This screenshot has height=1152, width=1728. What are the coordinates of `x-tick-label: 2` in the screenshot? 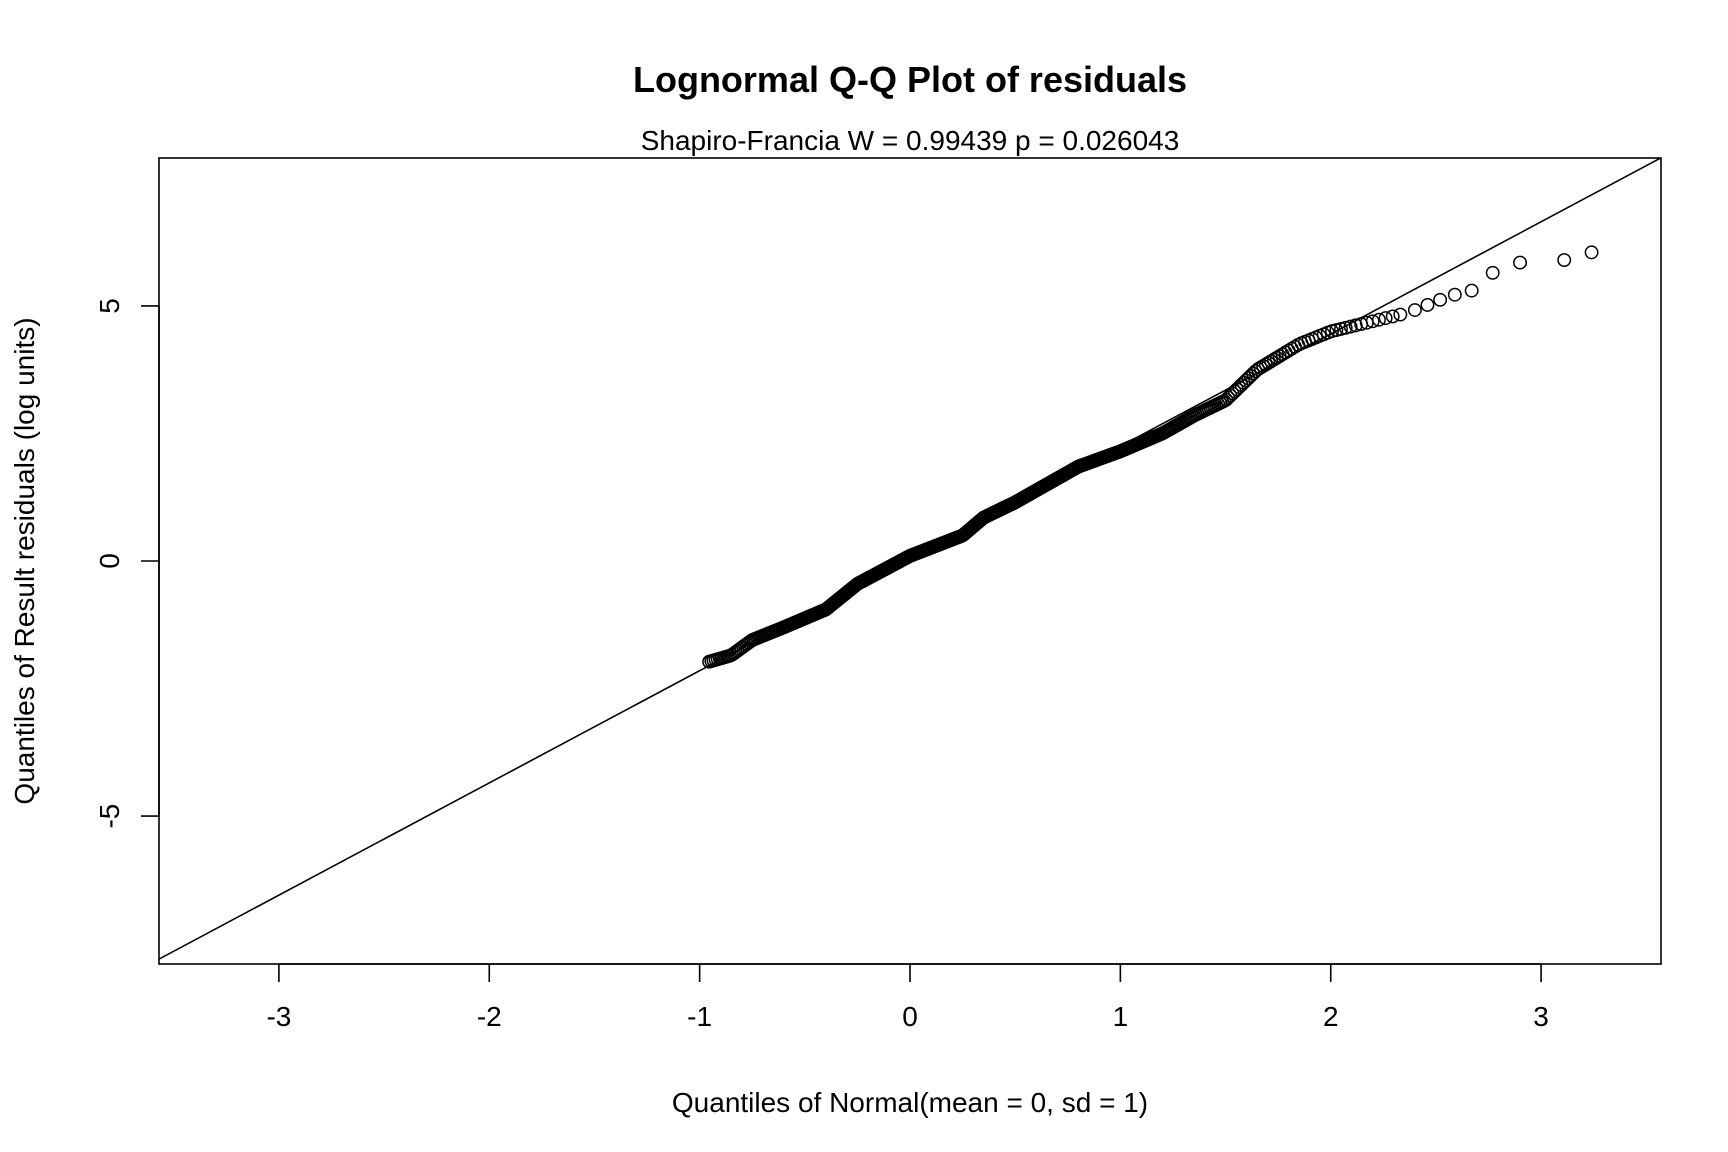 It's located at (1331, 1016).